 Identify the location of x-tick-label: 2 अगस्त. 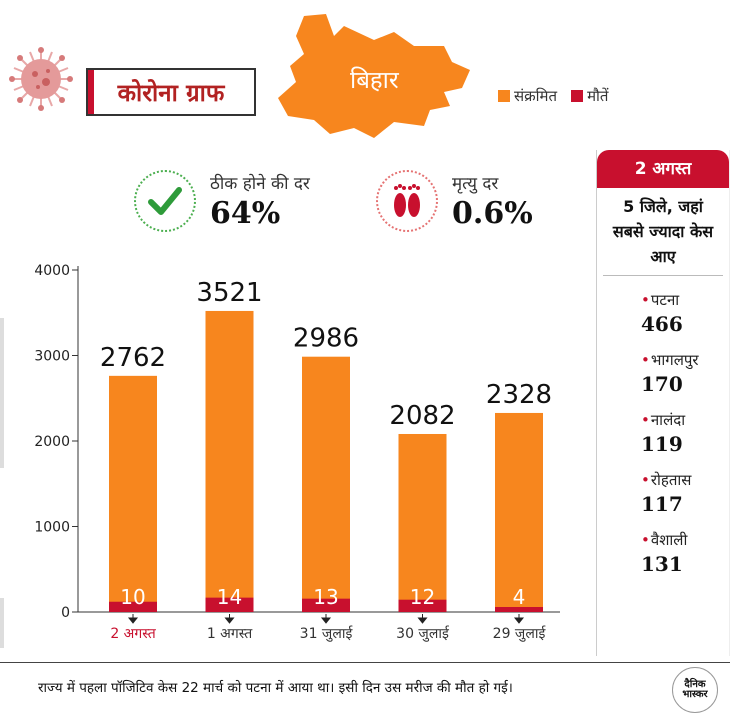
(133, 634).